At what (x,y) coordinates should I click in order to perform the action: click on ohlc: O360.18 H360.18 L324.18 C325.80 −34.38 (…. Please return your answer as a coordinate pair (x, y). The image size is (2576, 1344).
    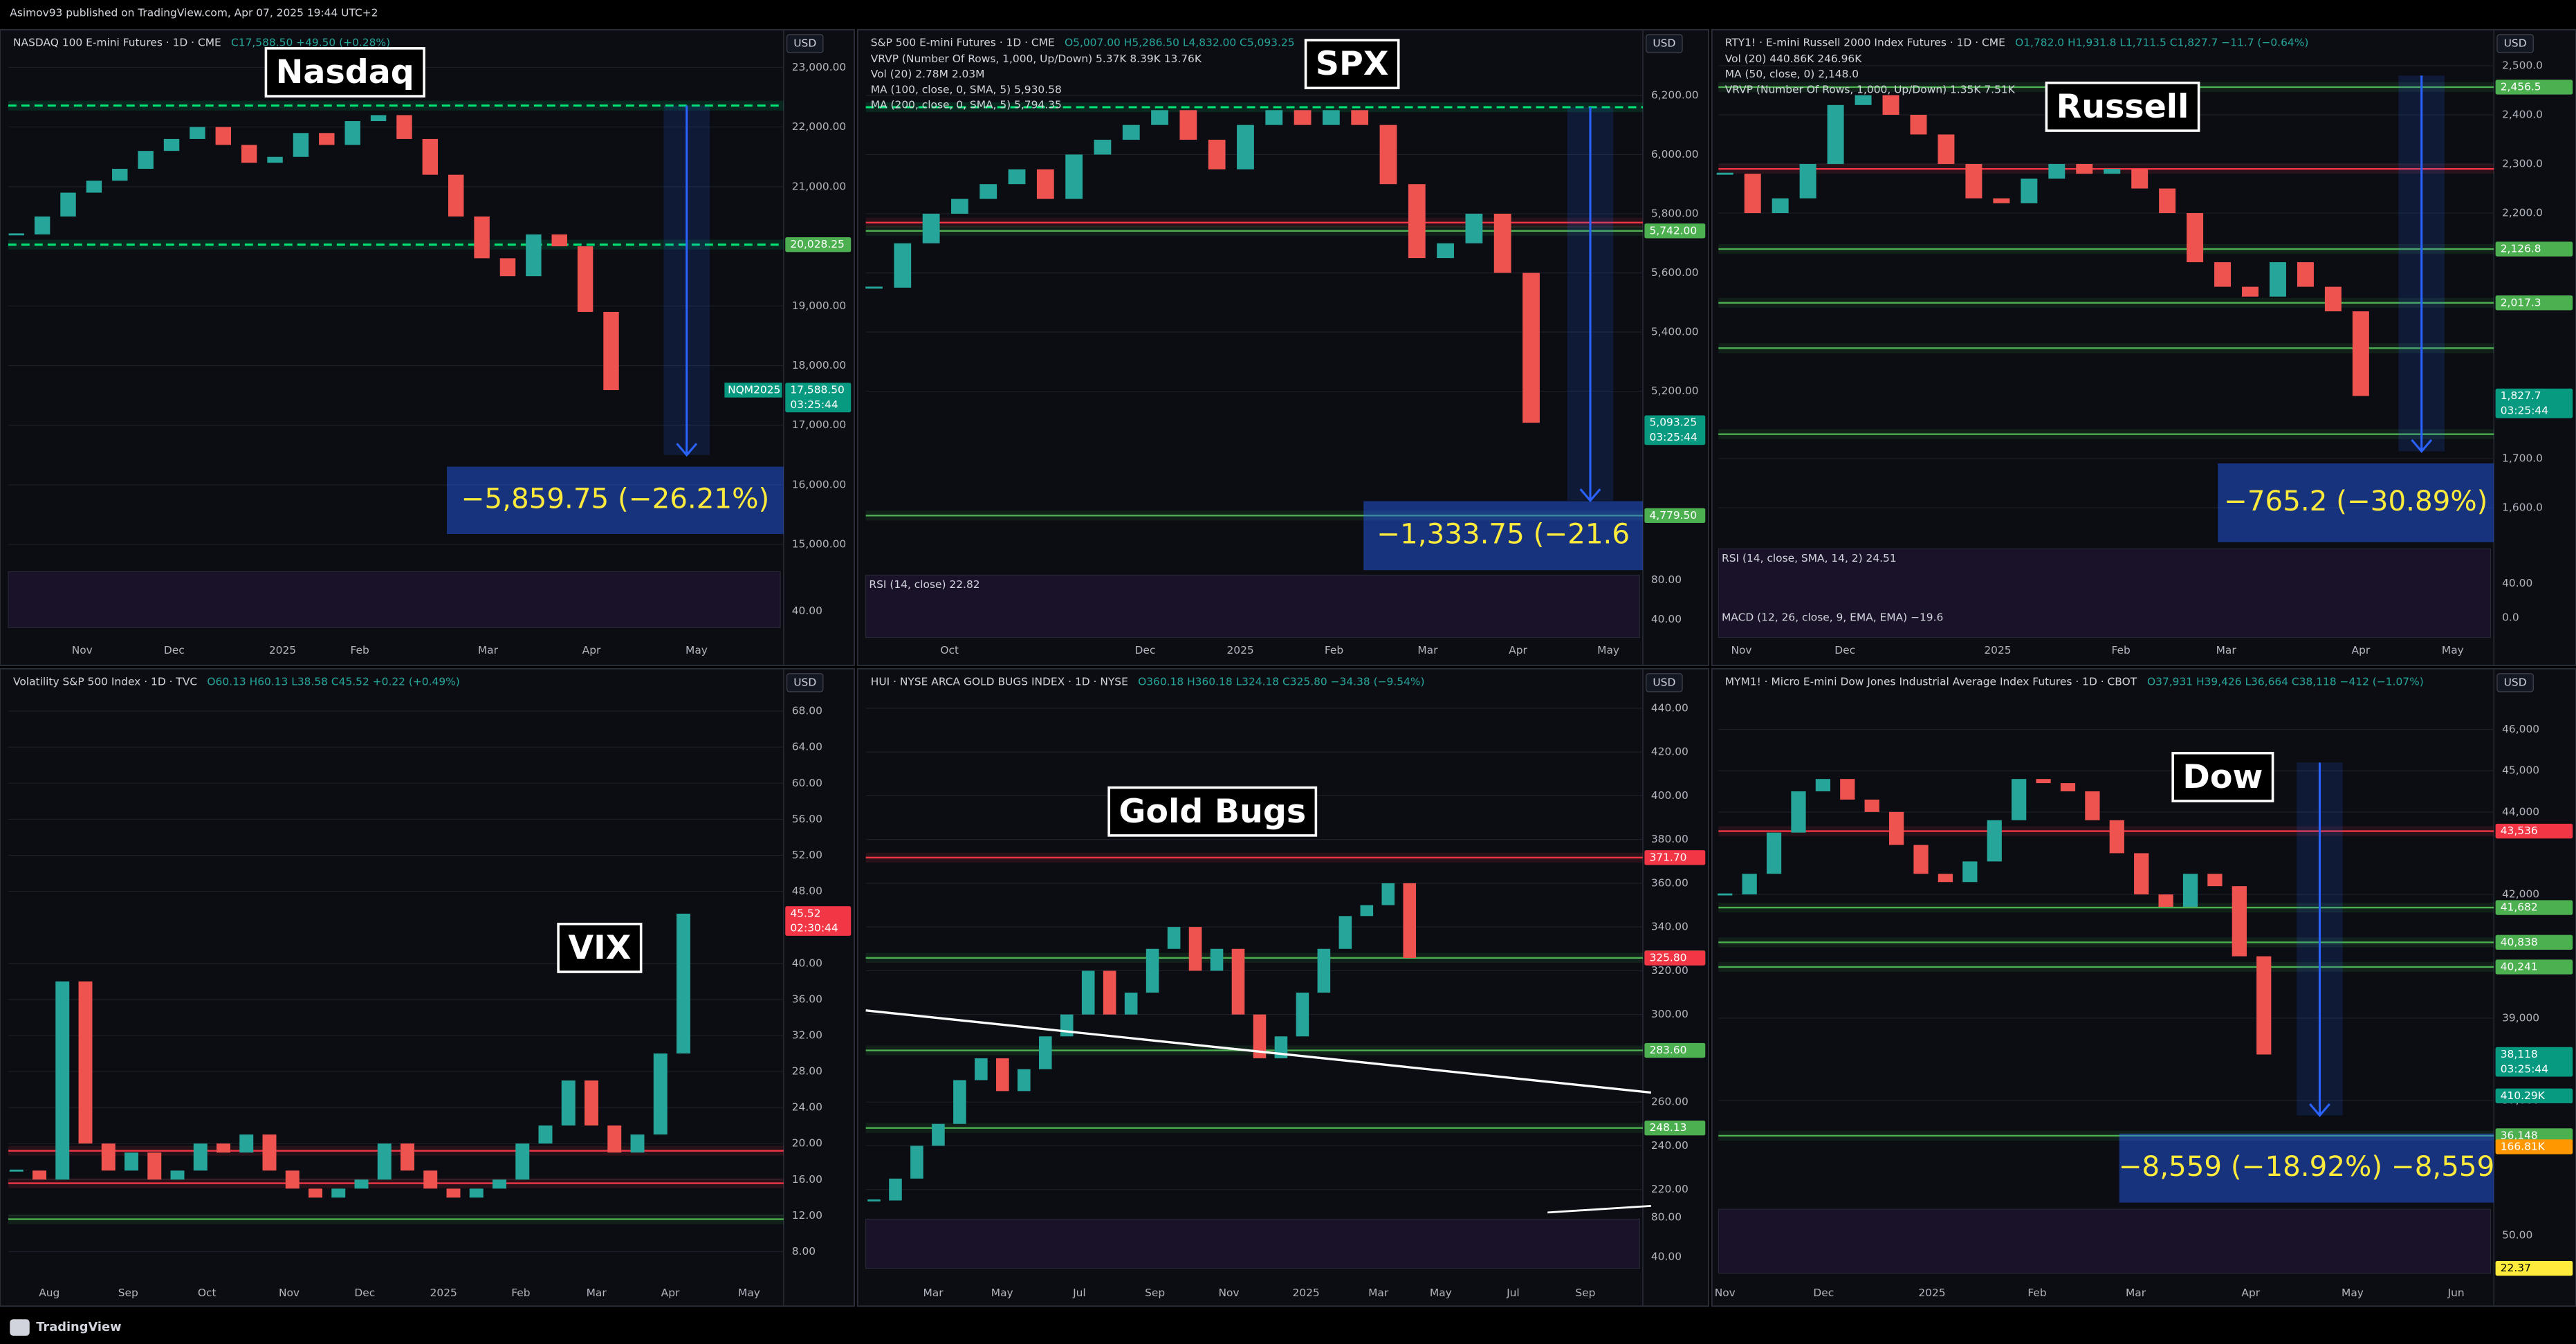
    Looking at the image, I should click on (1281, 681).